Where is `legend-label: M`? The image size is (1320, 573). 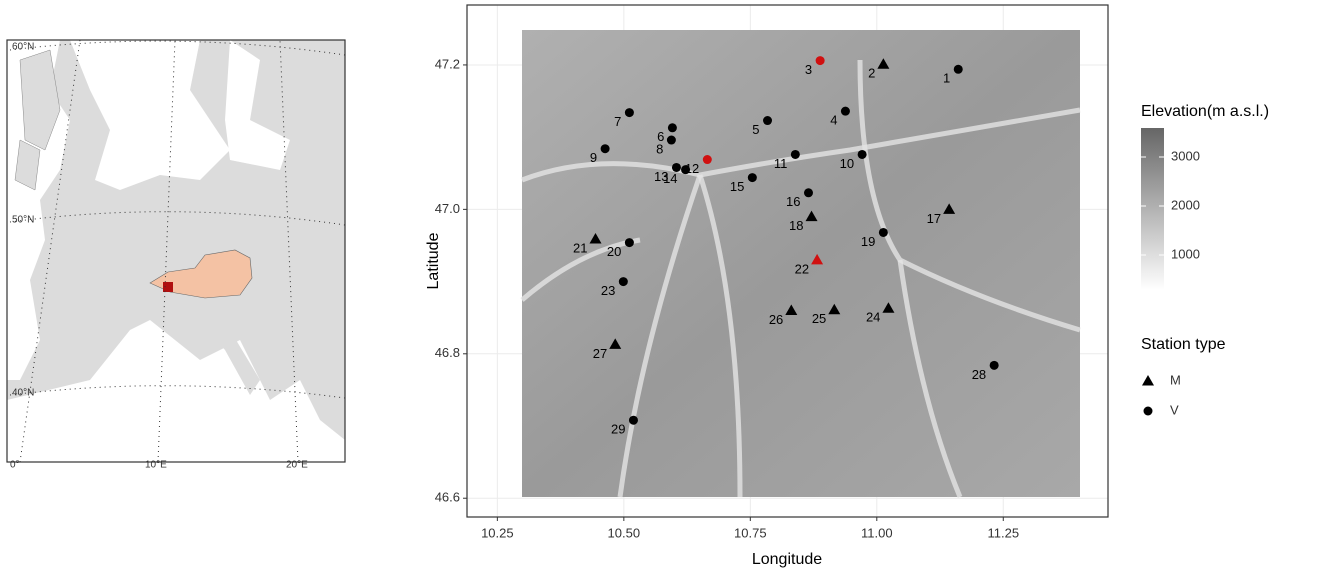
legend-label: M is located at coordinates (1175, 379).